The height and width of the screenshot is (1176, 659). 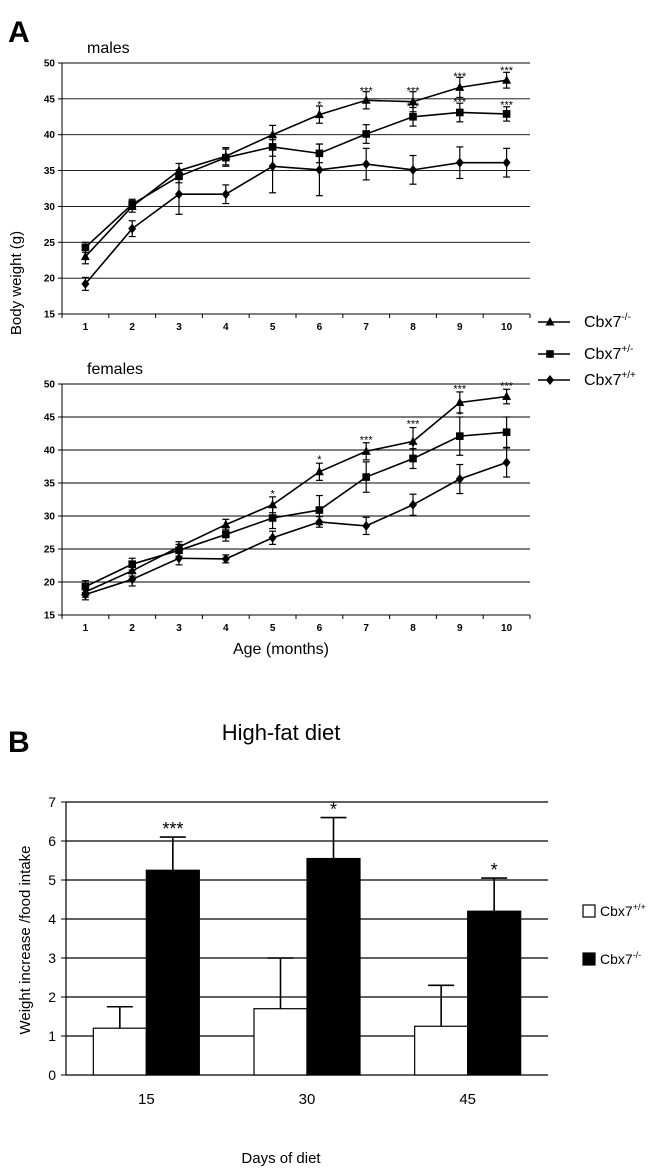 I want to click on panel-a-letter: A, so click(x=19, y=32).